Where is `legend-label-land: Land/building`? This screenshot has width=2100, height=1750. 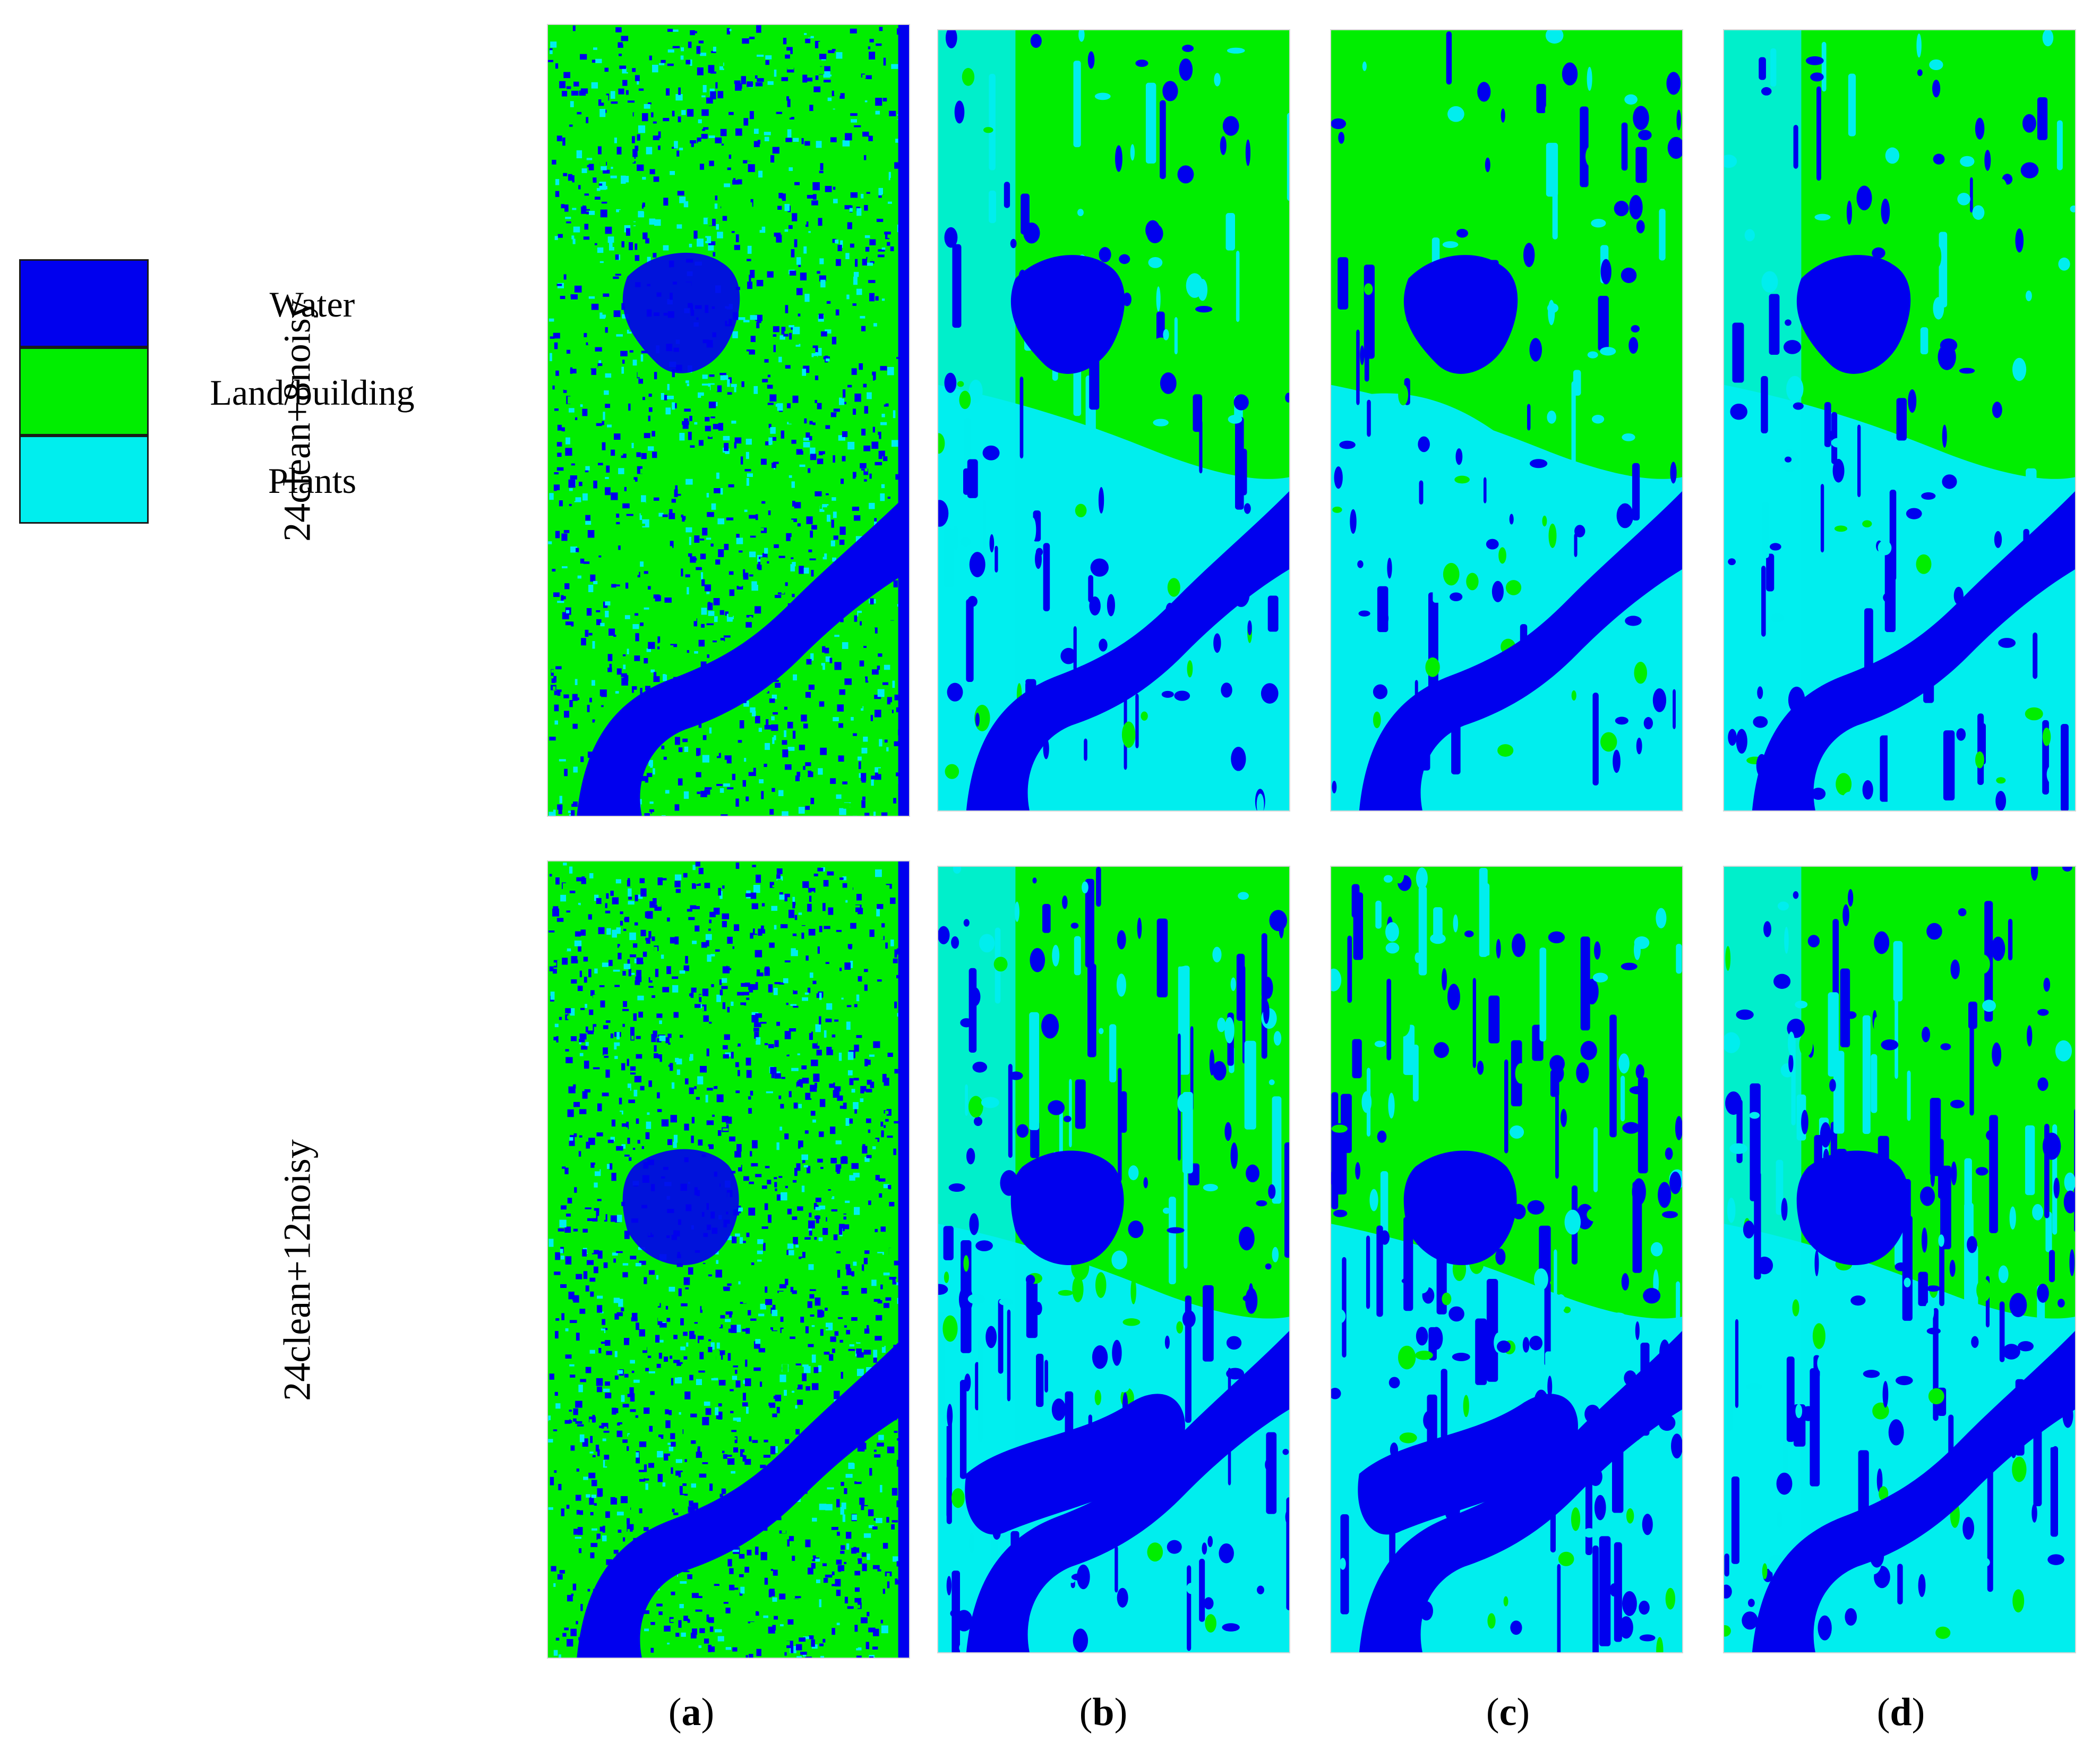 legend-label-land: Land/building is located at coordinates (312, 392).